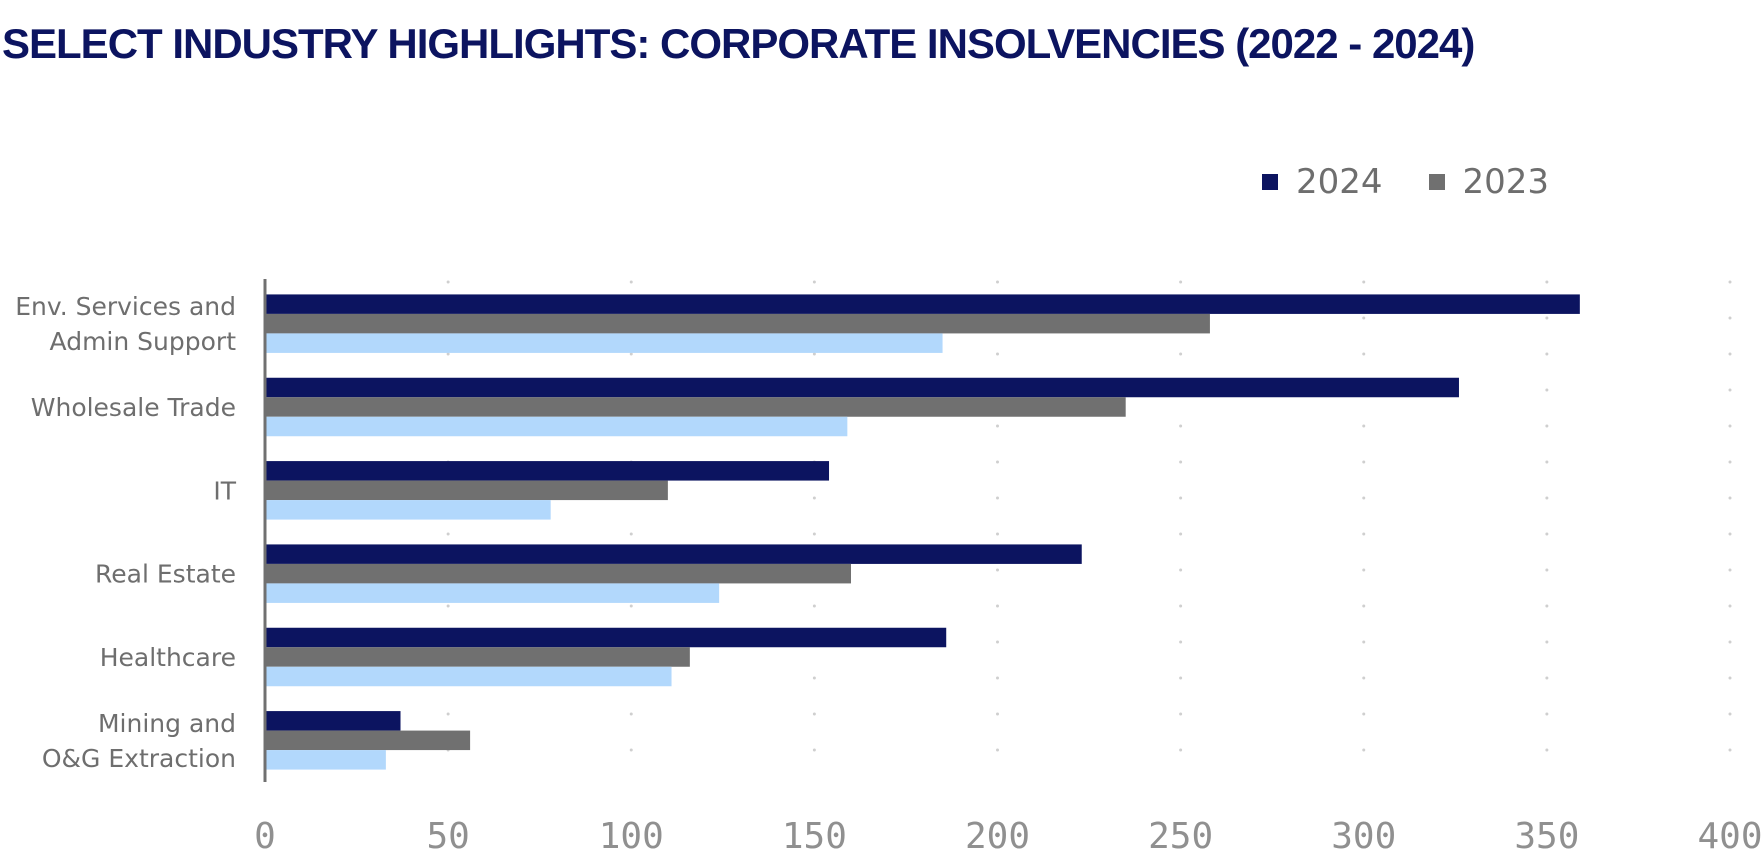  What do you see at coordinates (168, 657) in the screenshot?
I see `category-label-4-0: Healthcare` at bounding box center [168, 657].